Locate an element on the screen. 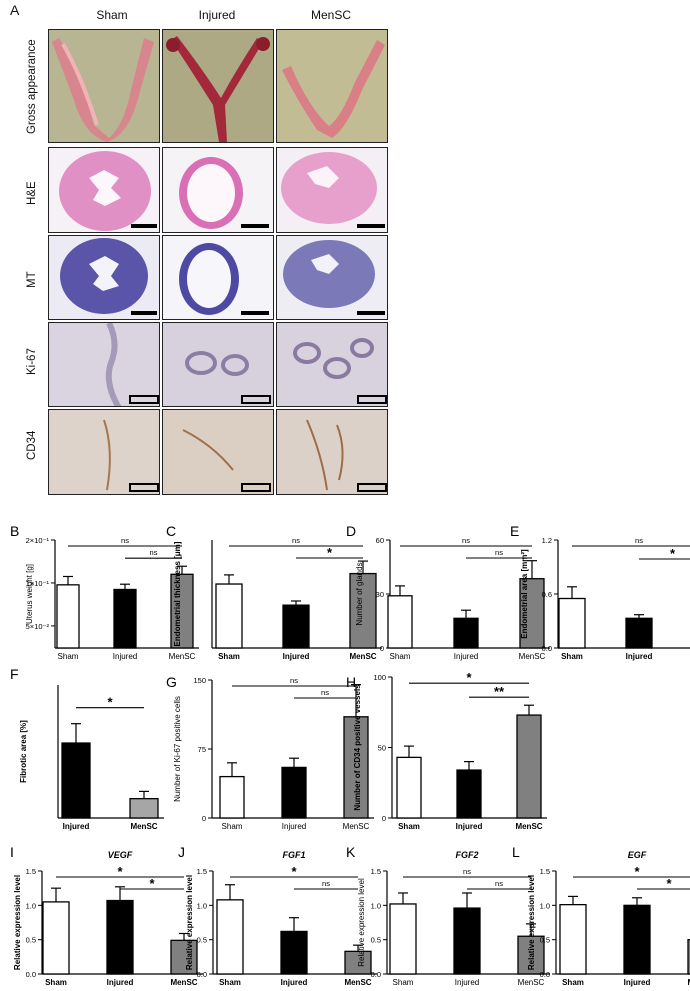 The height and width of the screenshot is (991, 690). column-header-mensc: MenSC is located at coordinates (330, 15).